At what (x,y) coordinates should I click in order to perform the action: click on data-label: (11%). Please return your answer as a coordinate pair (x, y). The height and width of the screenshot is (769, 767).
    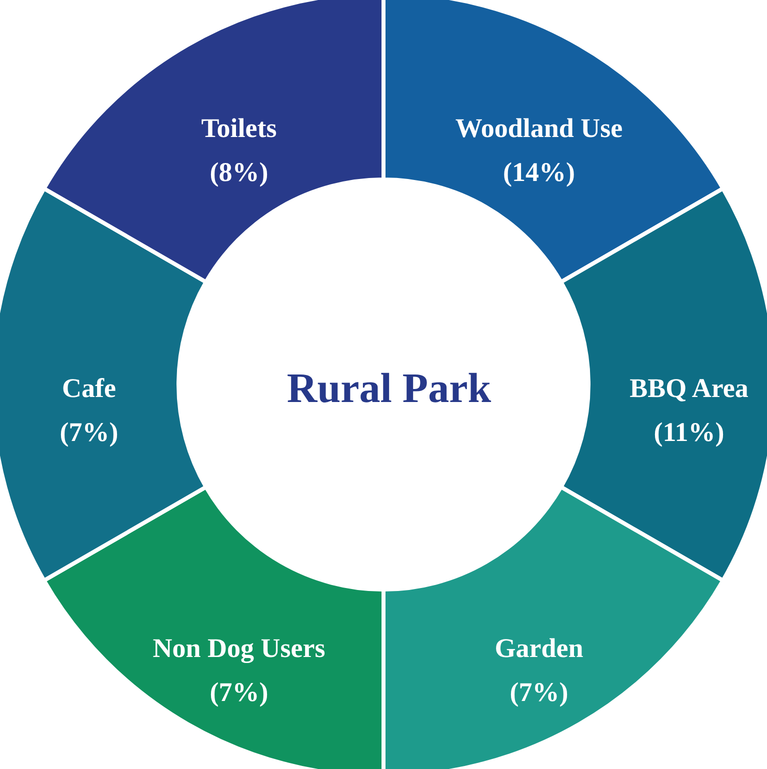
    Looking at the image, I should click on (689, 432).